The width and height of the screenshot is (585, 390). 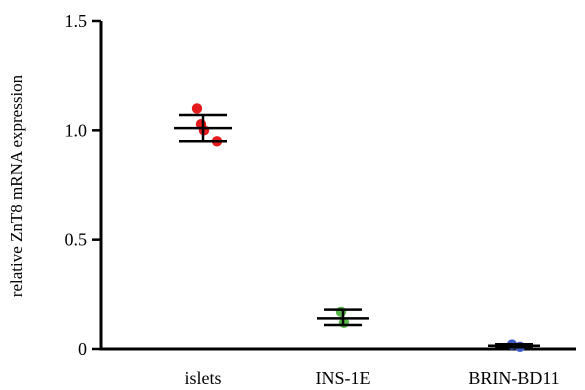 I want to click on x-category-label: islets, so click(x=202, y=378).